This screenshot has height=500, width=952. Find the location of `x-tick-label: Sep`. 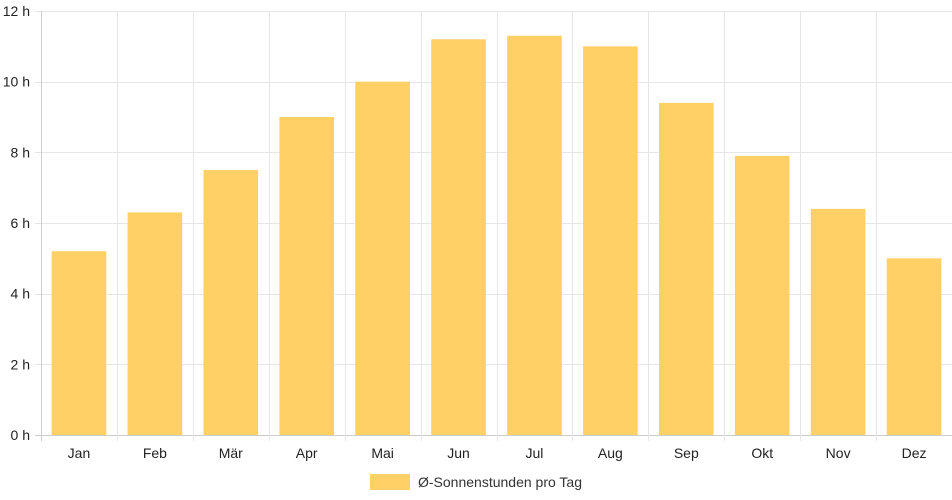

x-tick-label: Sep is located at coordinates (686, 453).